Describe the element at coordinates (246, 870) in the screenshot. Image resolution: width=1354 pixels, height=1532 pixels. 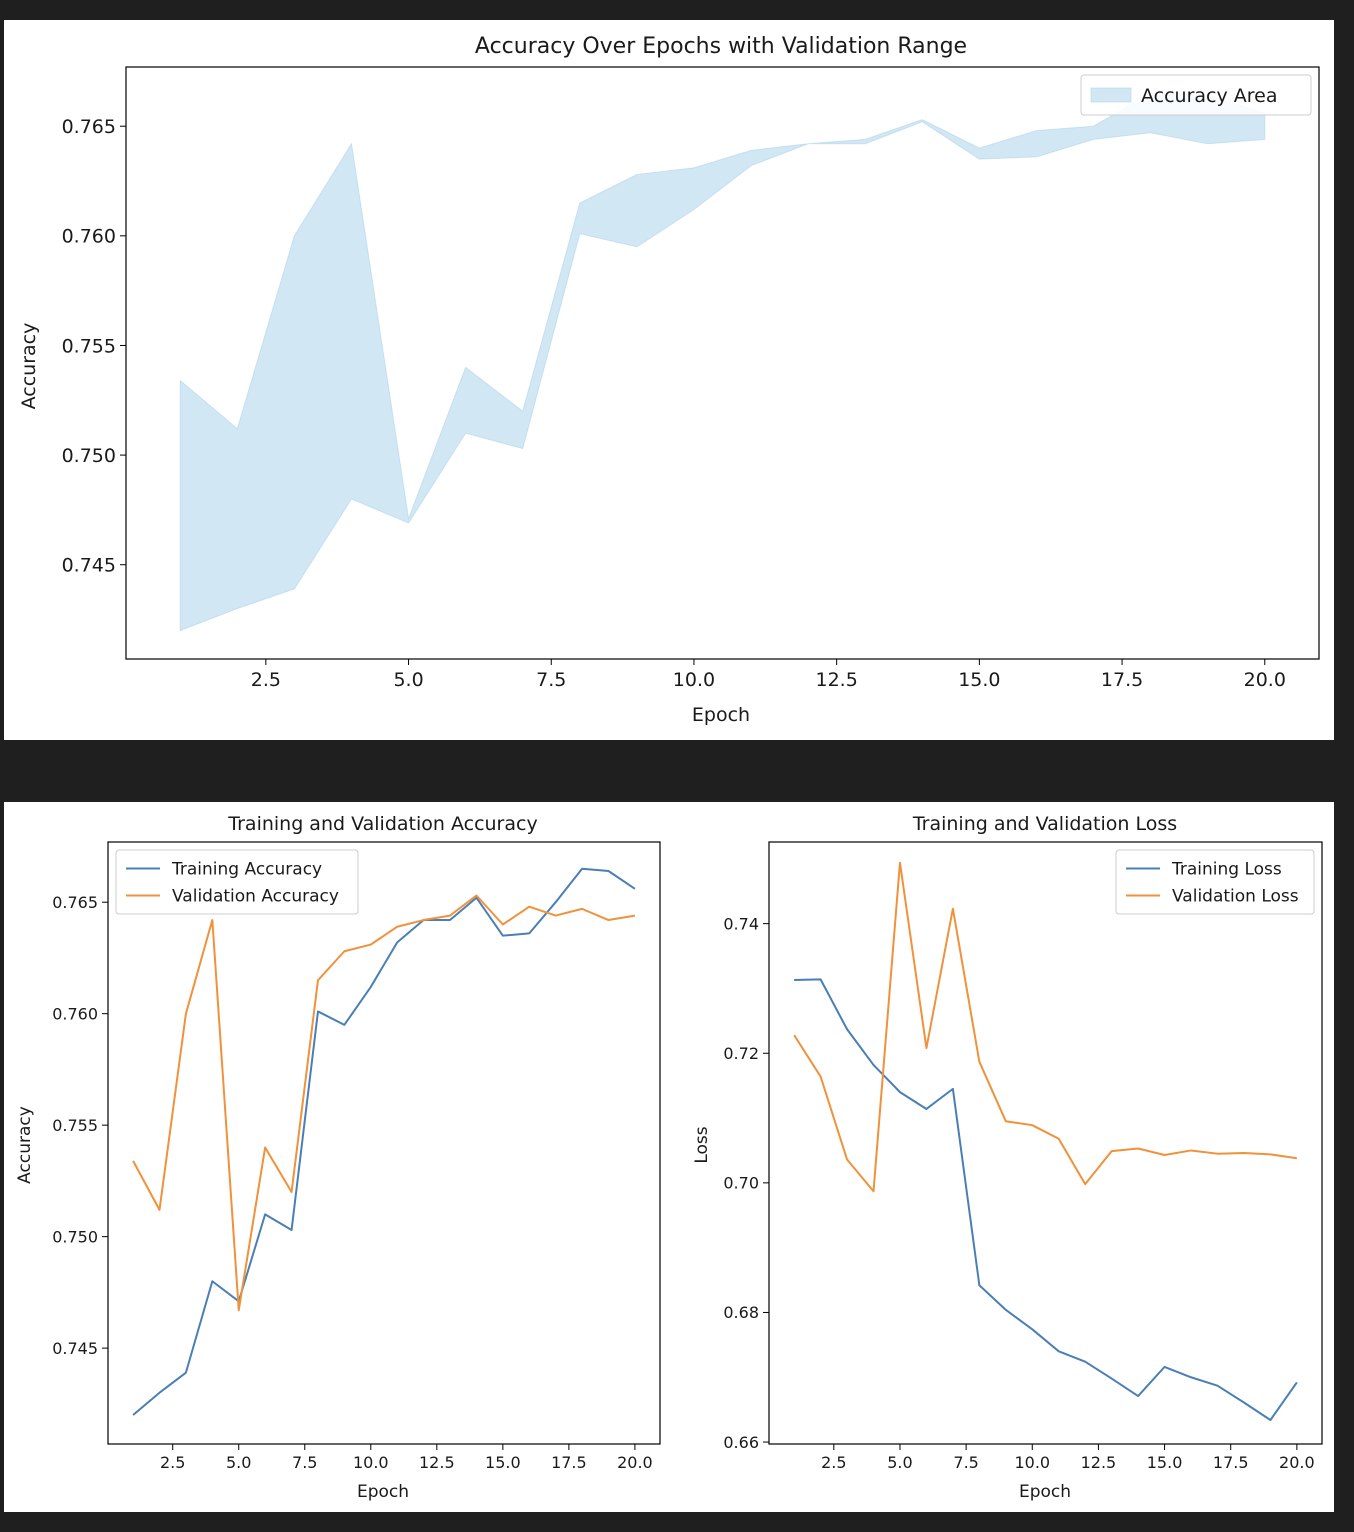
I see `legend-label: Training Accuracy` at that location.